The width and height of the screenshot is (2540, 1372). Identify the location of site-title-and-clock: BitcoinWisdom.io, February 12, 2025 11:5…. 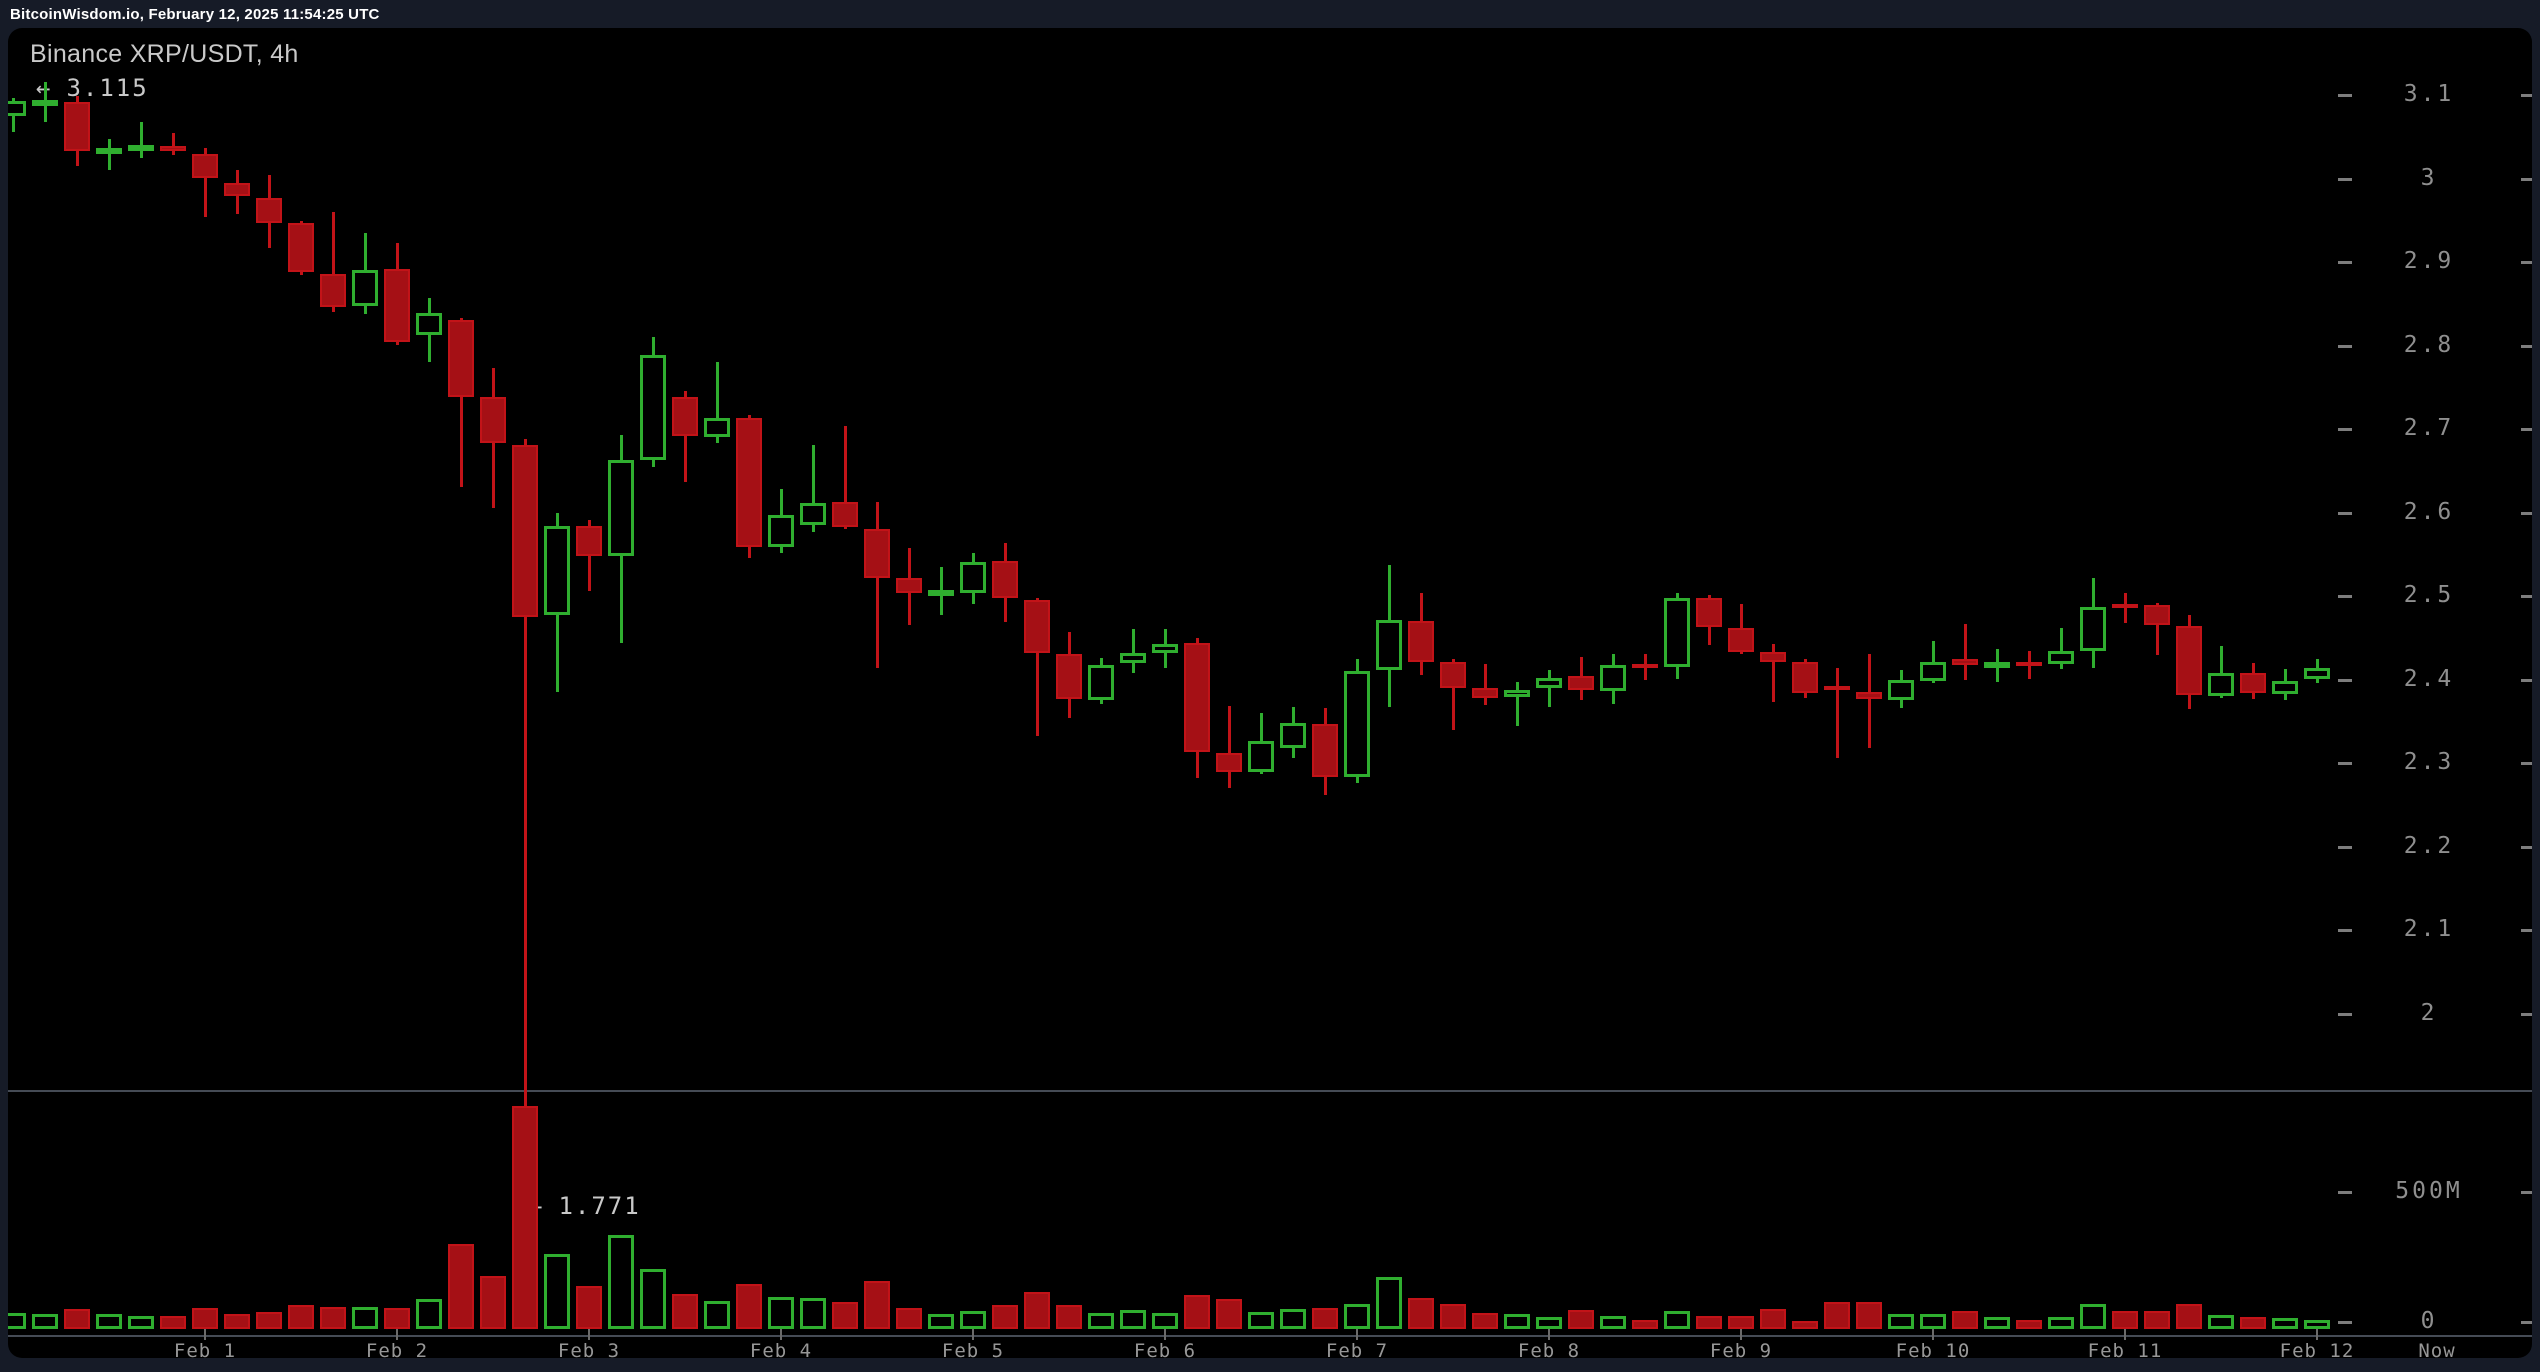
(195, 14).